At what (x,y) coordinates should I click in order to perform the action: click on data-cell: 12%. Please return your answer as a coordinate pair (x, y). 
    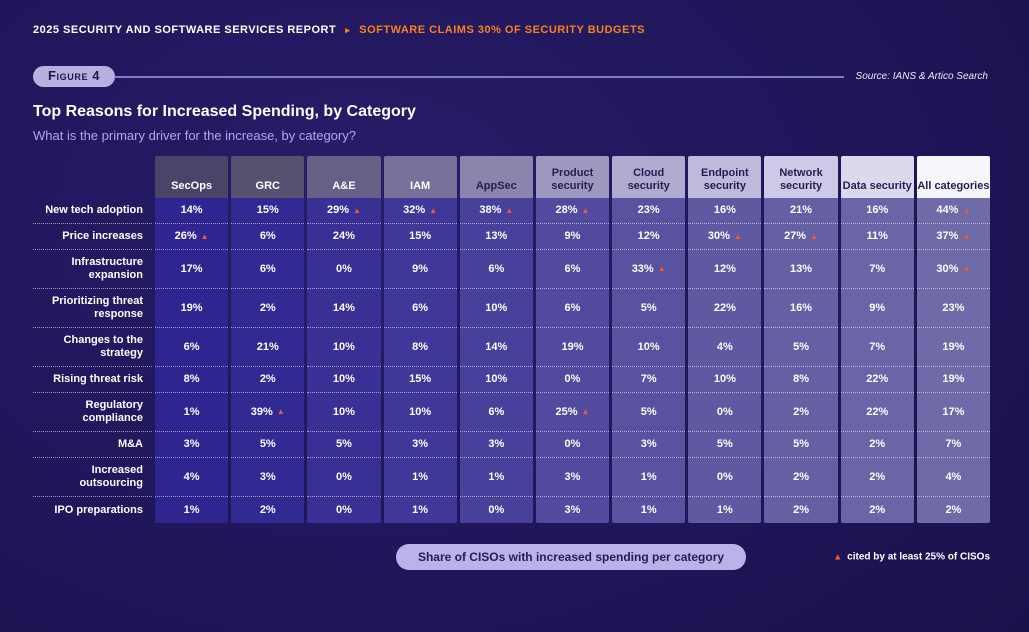
    Looking at the image, I should click on (649, 237).